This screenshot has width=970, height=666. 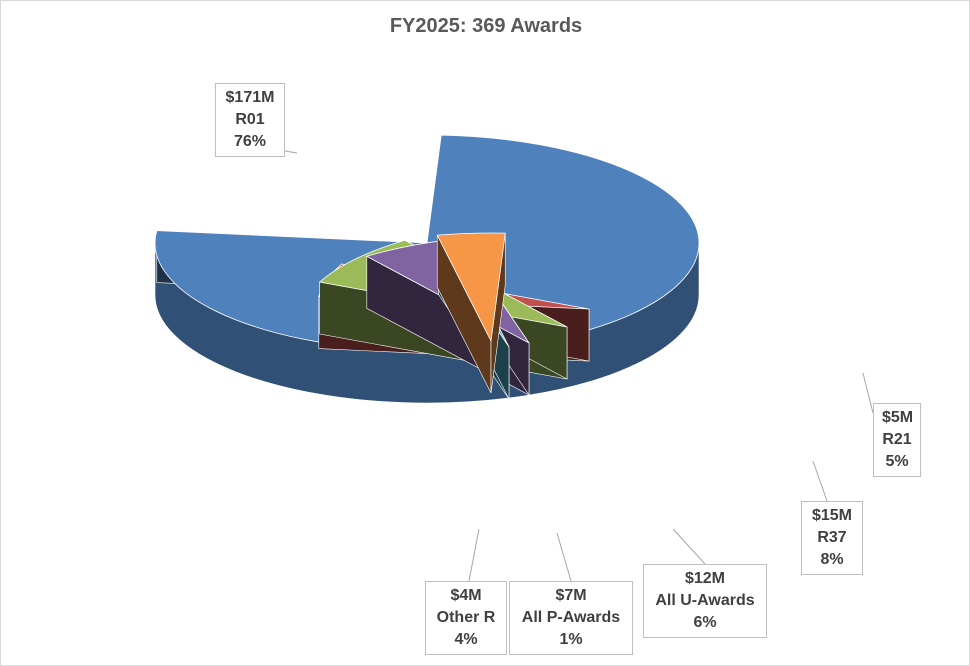 I want to click on data-label-r21: $5M R21 5%, so click(x=897, y=440).